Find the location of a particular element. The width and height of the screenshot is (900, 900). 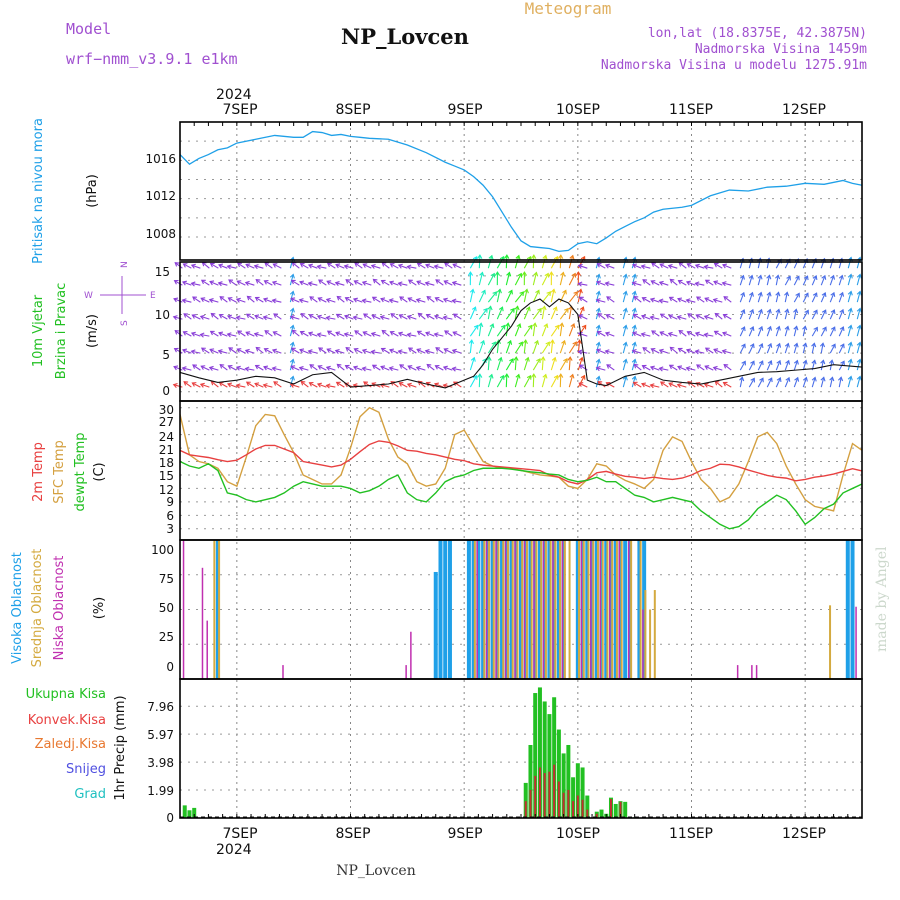

precip-legend-snow: Snijeg is located at coordinates (86, 769).